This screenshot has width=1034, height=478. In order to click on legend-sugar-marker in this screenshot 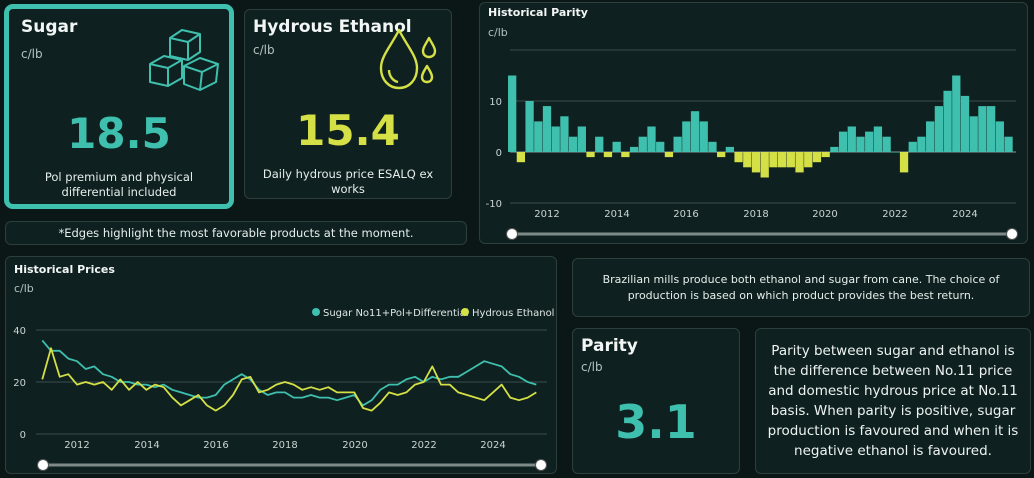, I will do `click(316, 312)`.